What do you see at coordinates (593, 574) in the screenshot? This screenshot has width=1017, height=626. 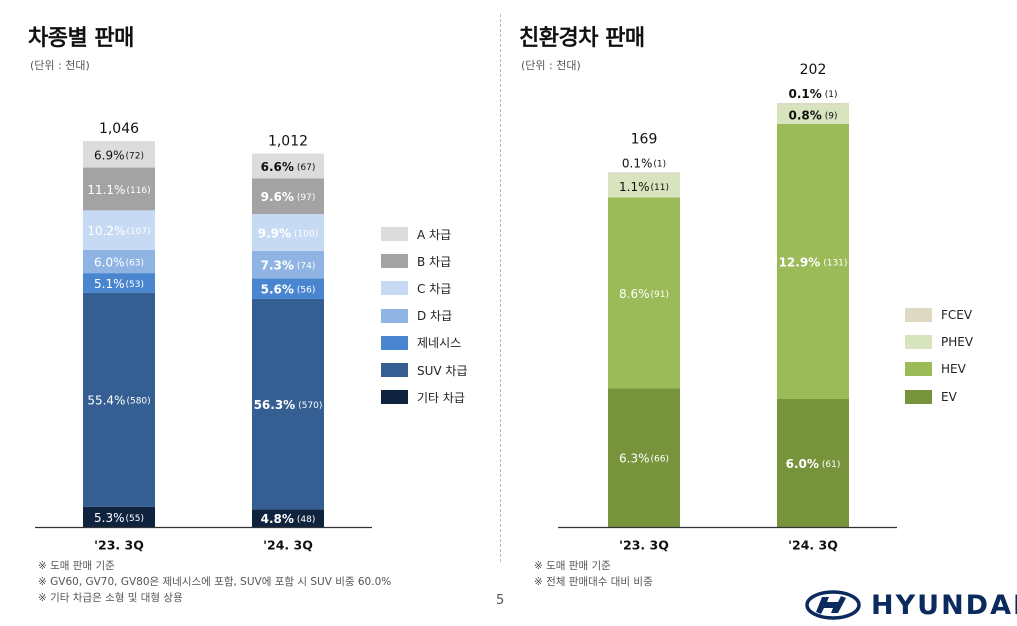 I see `right-footnotes: ※ 도매 판매 기준 ※ 전체 판매대수 대비 비중` at bounding box center [593, 574].